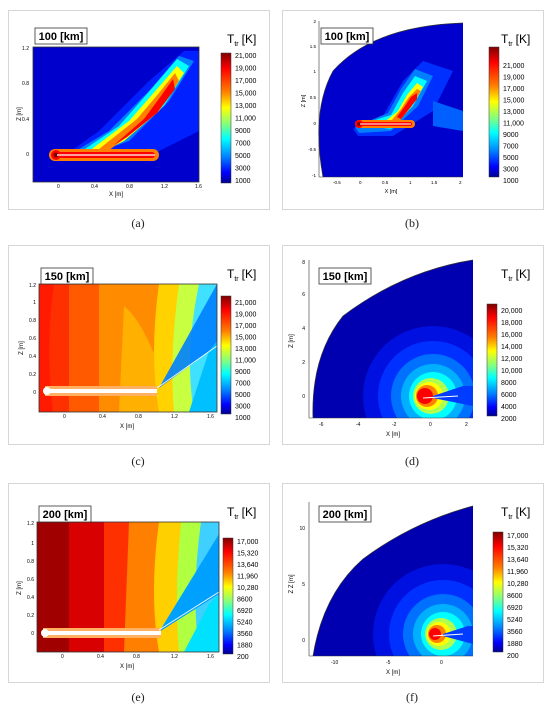 The width and height of the screenshot is (550, 711). What do you see at coordinates (246, 94) in the screenshot?
I see `legend-label-a-3: 15,000` at bounding box center [246, 94].